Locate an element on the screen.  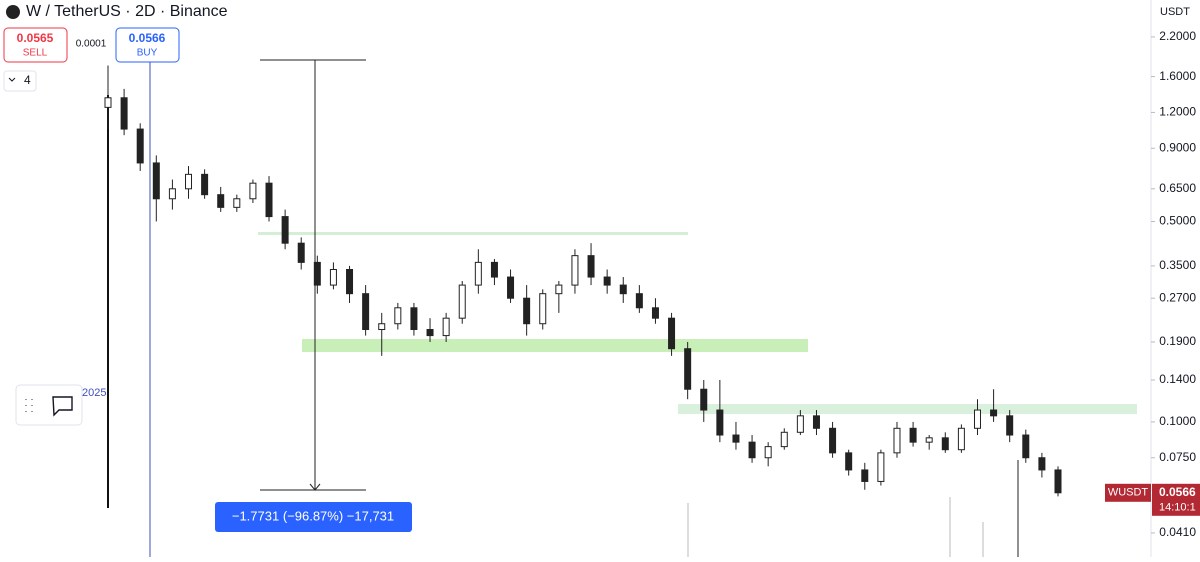
measure-label: −1.7731 (−96.87%) −17,731 is located at coordinates (313, 515).